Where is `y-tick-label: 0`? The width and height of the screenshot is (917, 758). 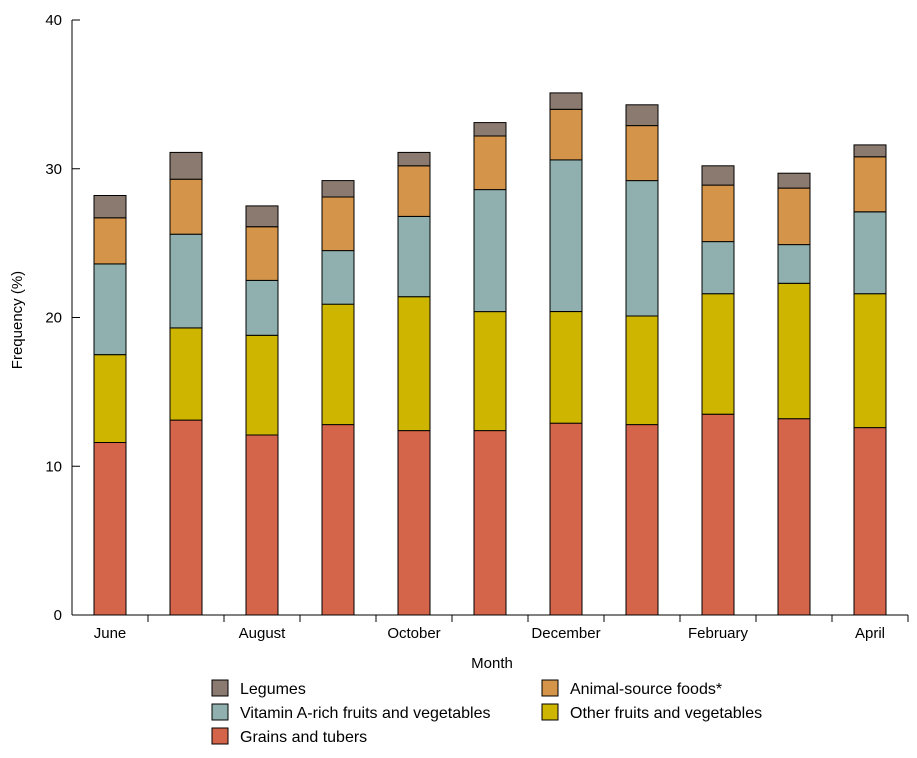
y-tick-label: 0 is located at coordinates (58, 615).